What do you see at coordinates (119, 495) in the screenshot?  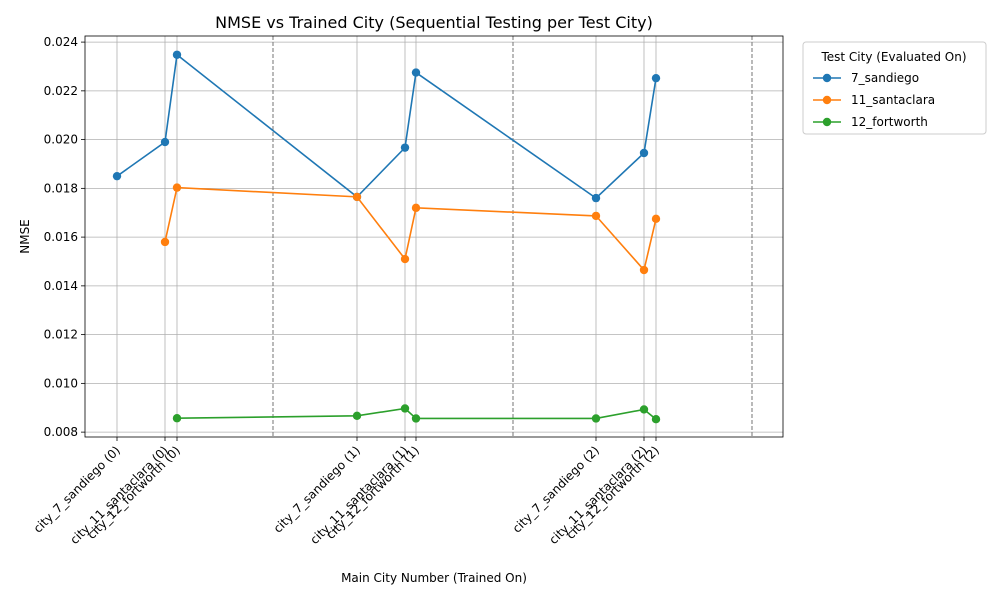 I see `x-tick-label: city_11_santaclara (0)` at bounding box center [119, 495].